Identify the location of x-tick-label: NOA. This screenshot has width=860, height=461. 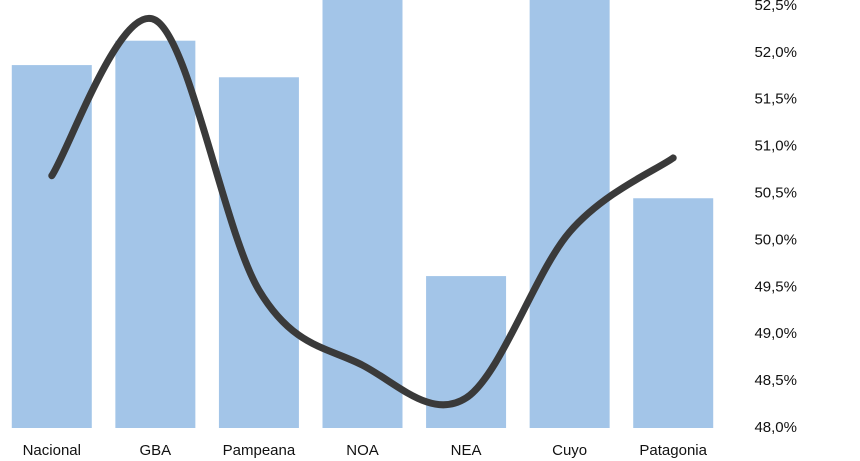
(362, 450).